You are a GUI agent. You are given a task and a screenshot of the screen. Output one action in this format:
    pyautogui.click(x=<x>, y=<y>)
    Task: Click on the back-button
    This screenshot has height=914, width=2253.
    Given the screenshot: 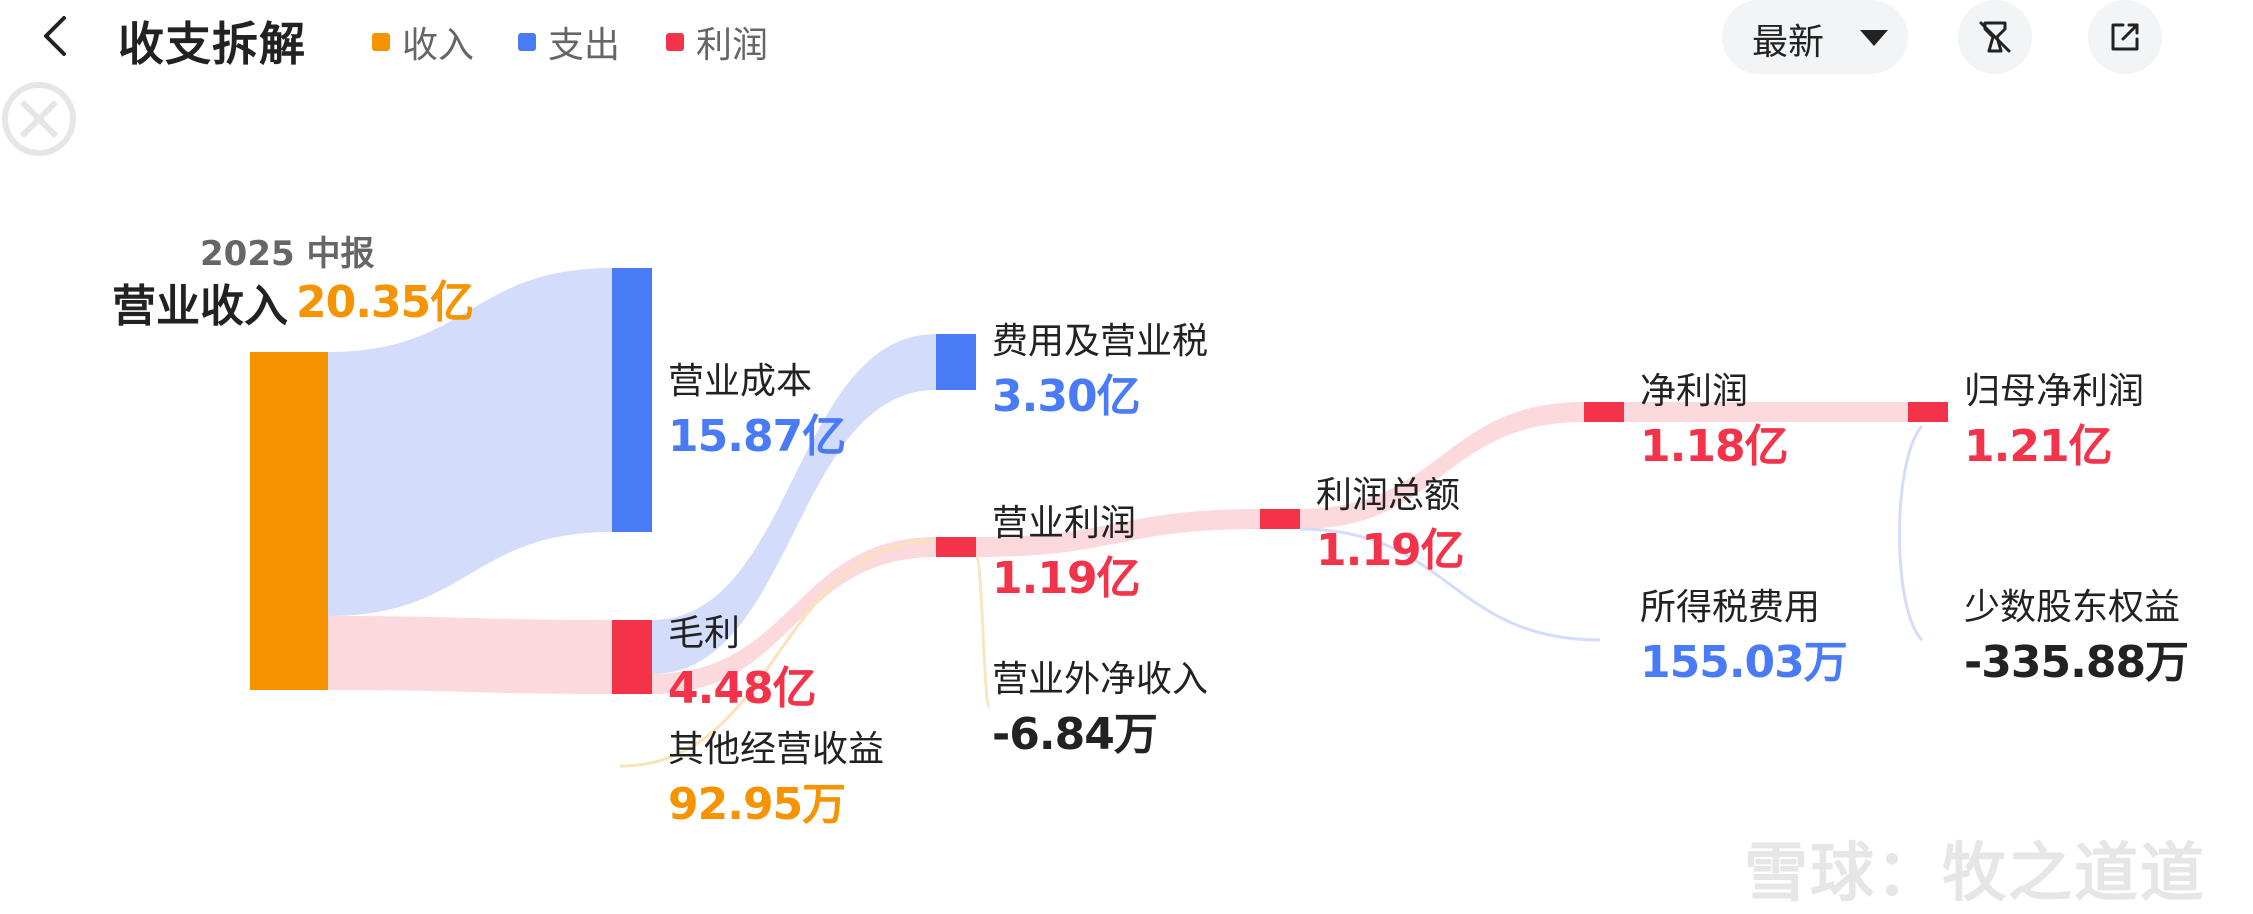 What is the action you would take?
    pyautogui.click(x=56, y=36)
    